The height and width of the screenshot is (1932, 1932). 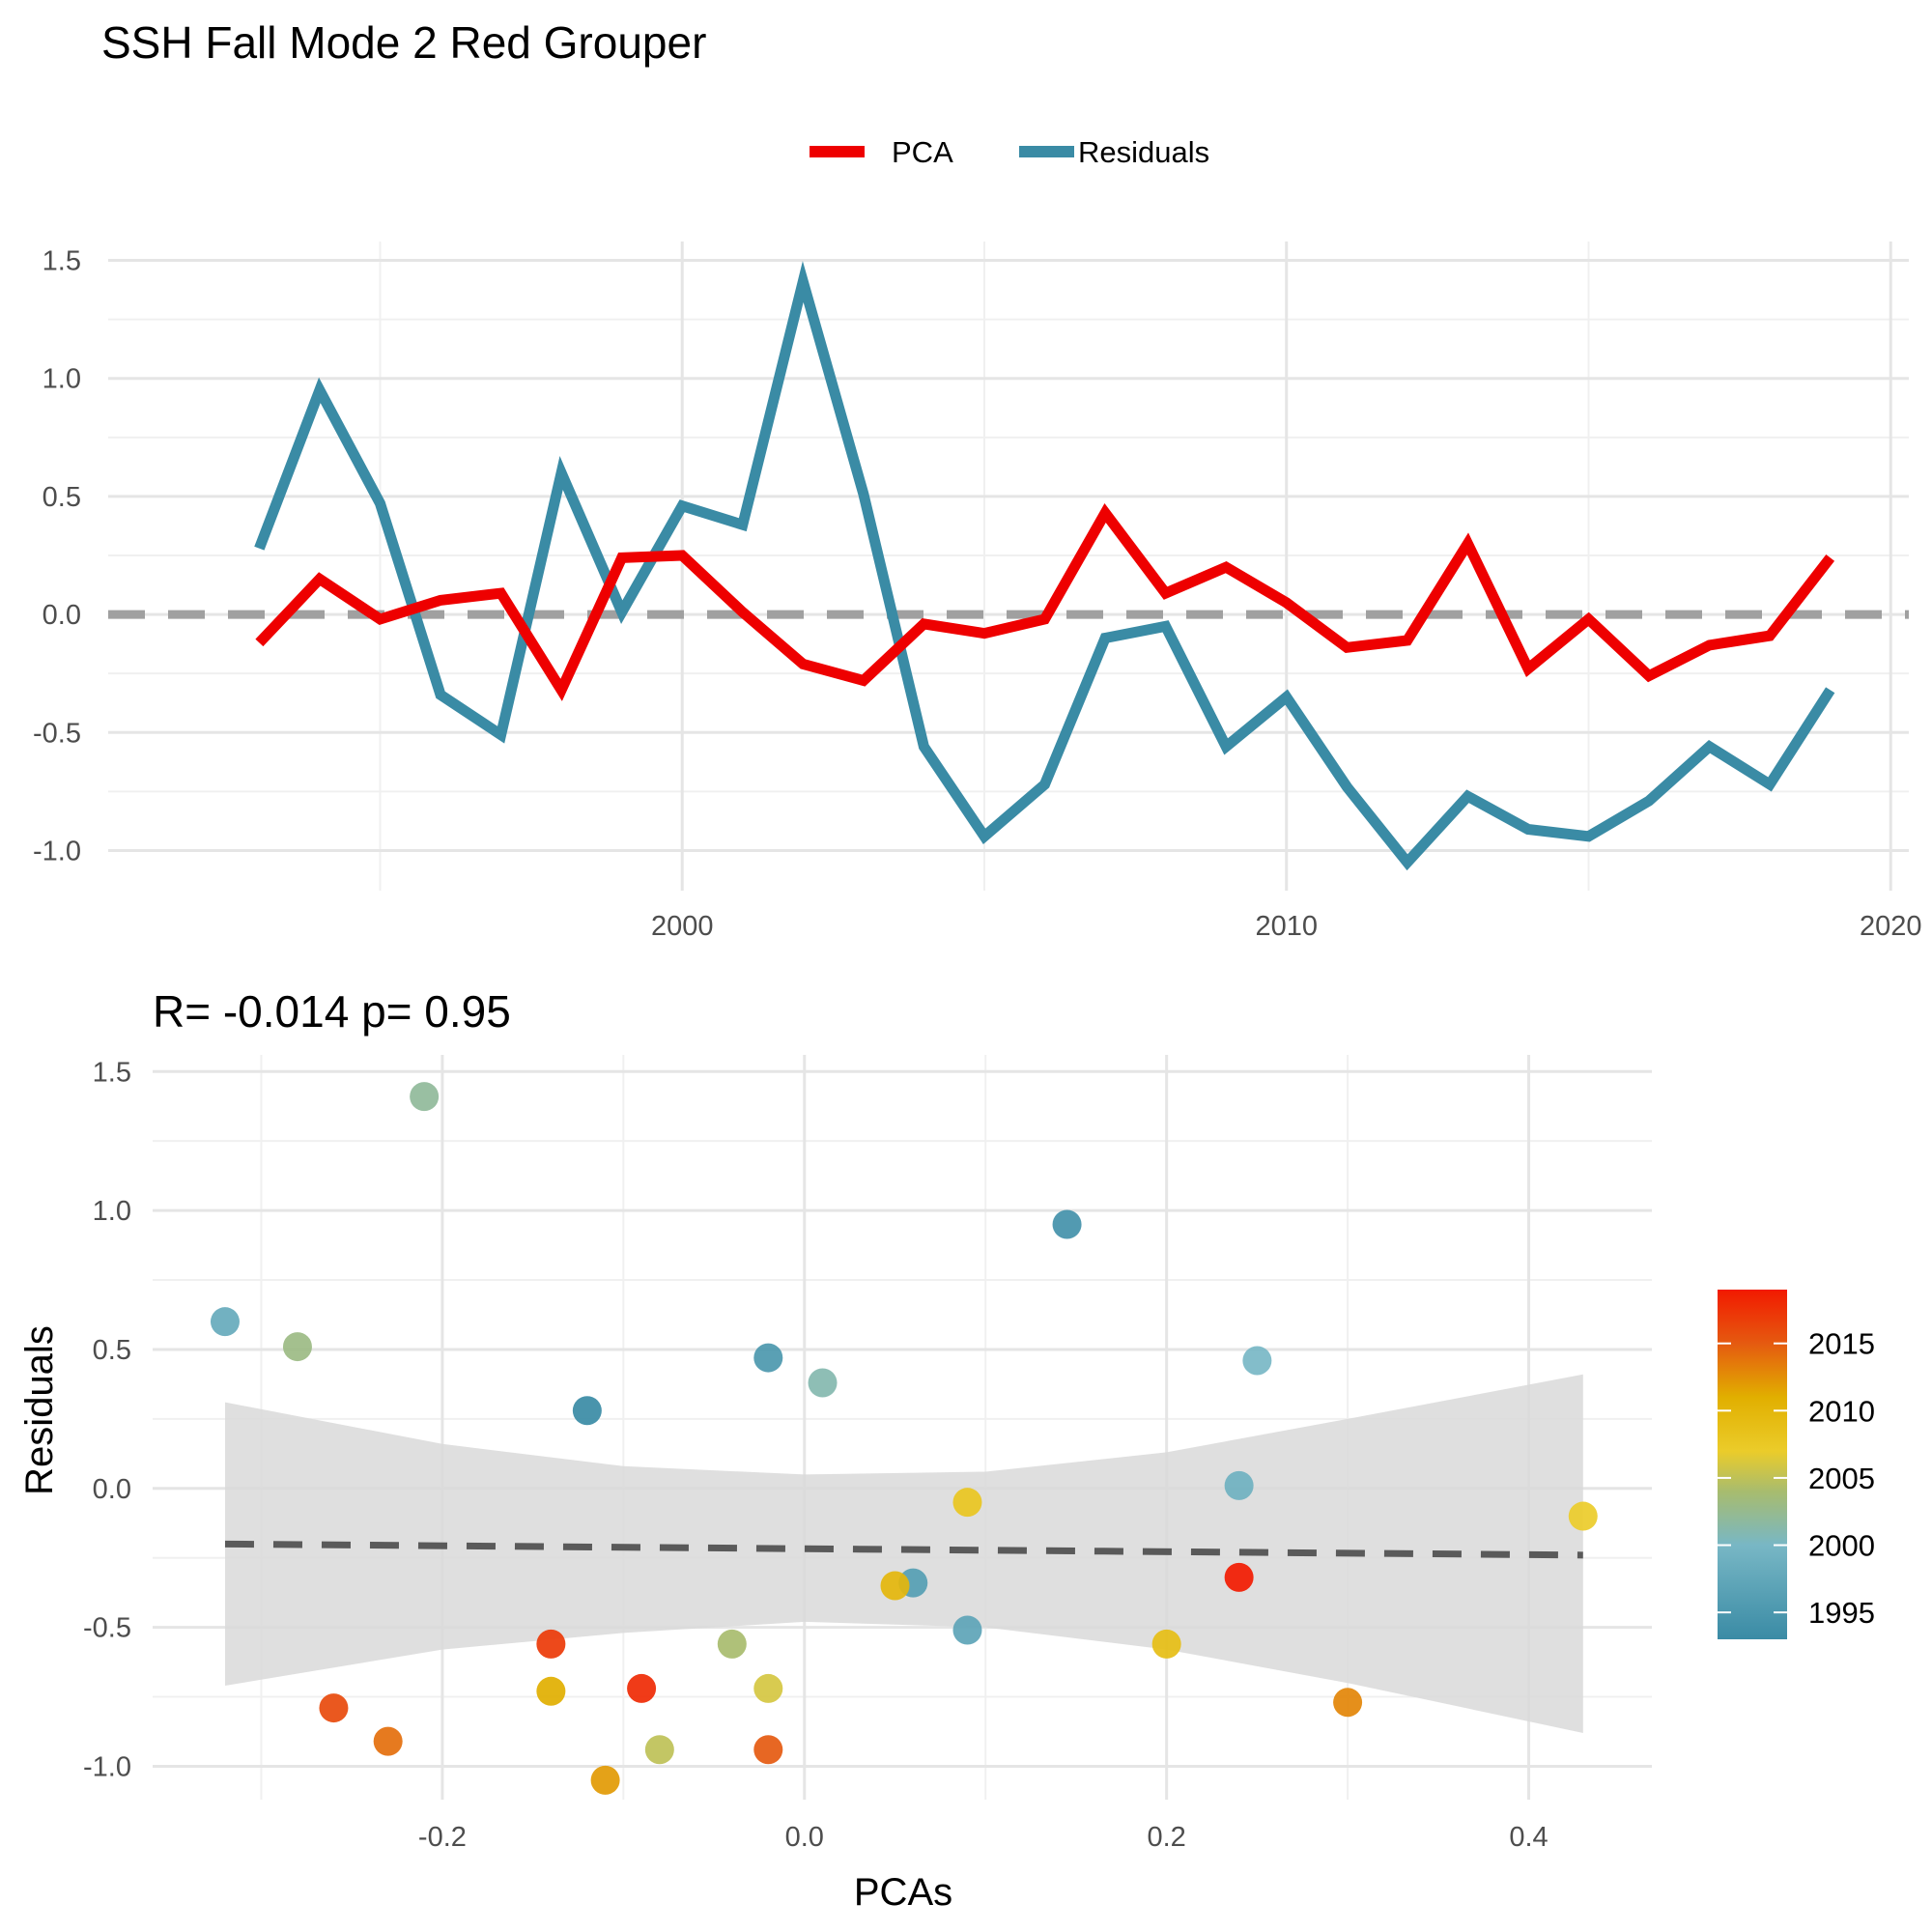 I want to click on colorbar-tick-label: 2000, so click(x=1841, y=1546).